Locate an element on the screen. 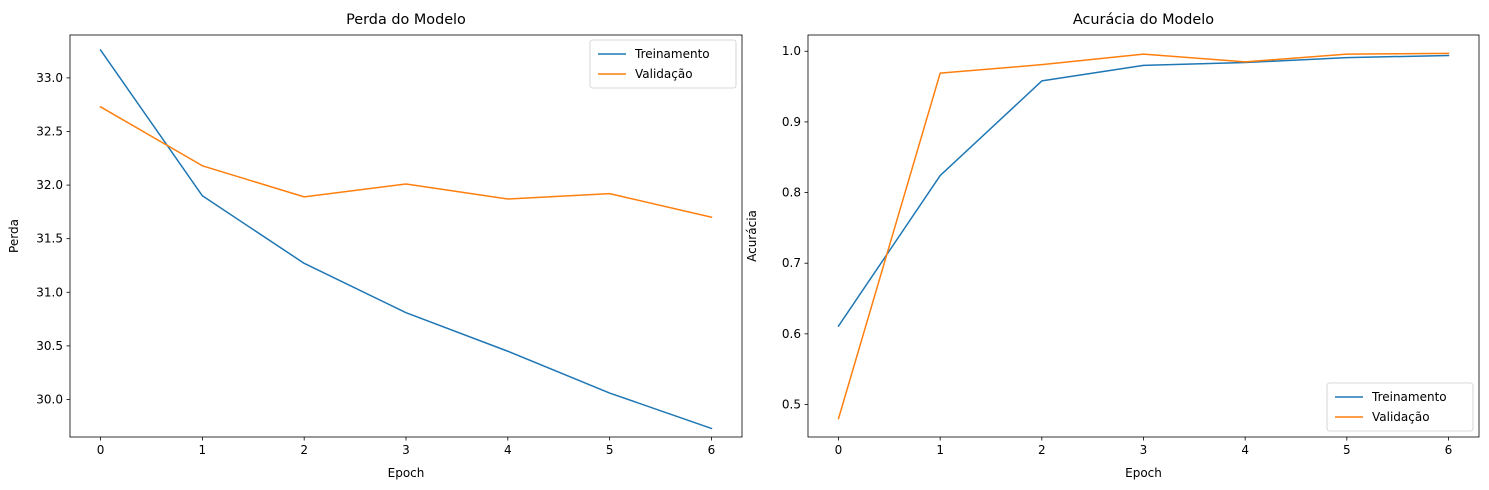 Image resolution: width=1489 pixels, height=490 pixels. chart-title: Perda do Modelo is located at coordinates (406, 20).